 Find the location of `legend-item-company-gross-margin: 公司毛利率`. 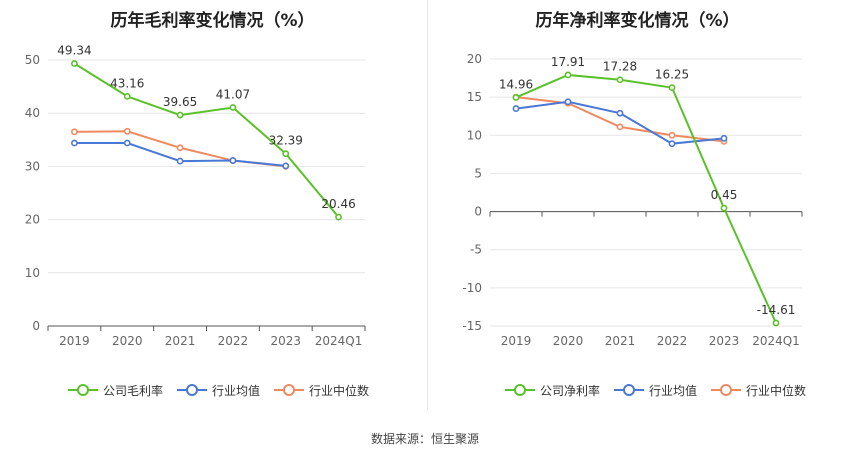

legend-item-company-gross-margin: 公司毛利率 is located at coordinates (115, 390).